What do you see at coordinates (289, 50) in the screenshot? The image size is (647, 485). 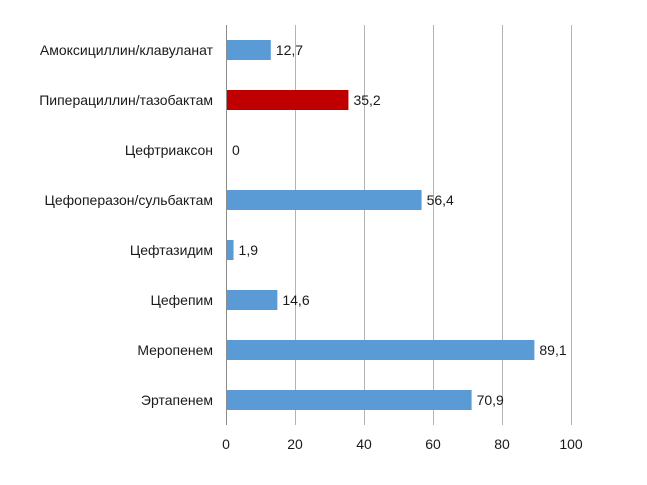 I see `data-label: 12,7` at bounding box center [289, 50].